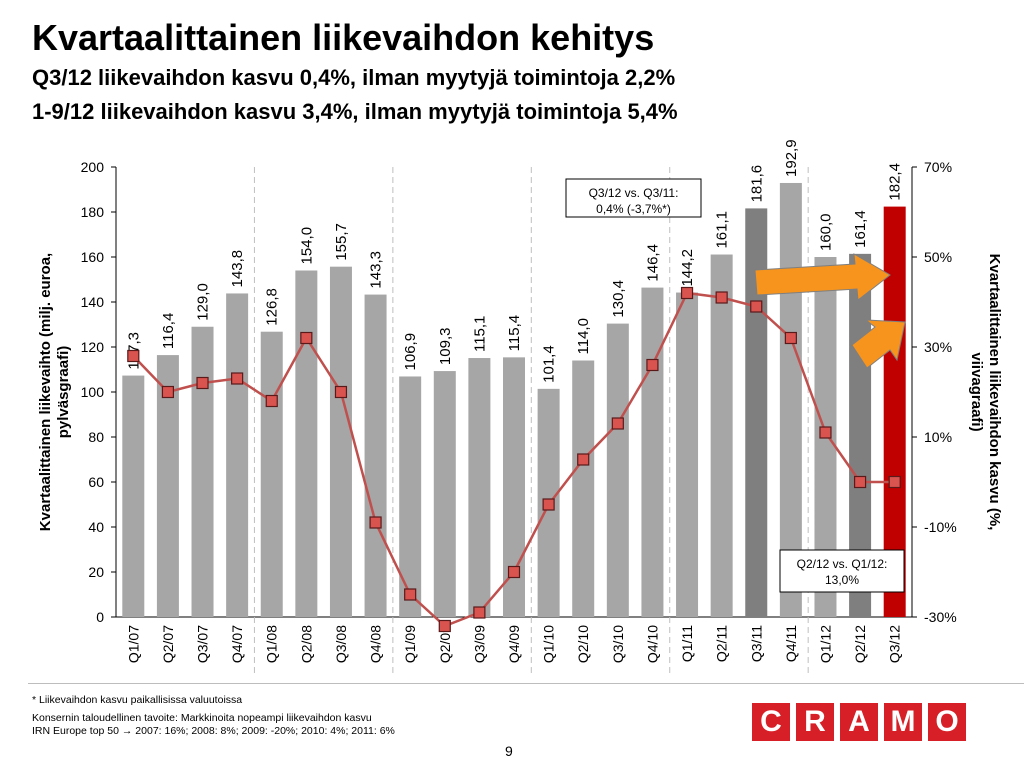  Describe the element at coordinates (514, 644) in the screenshot. I see `category-label: Q4/09` at that location.